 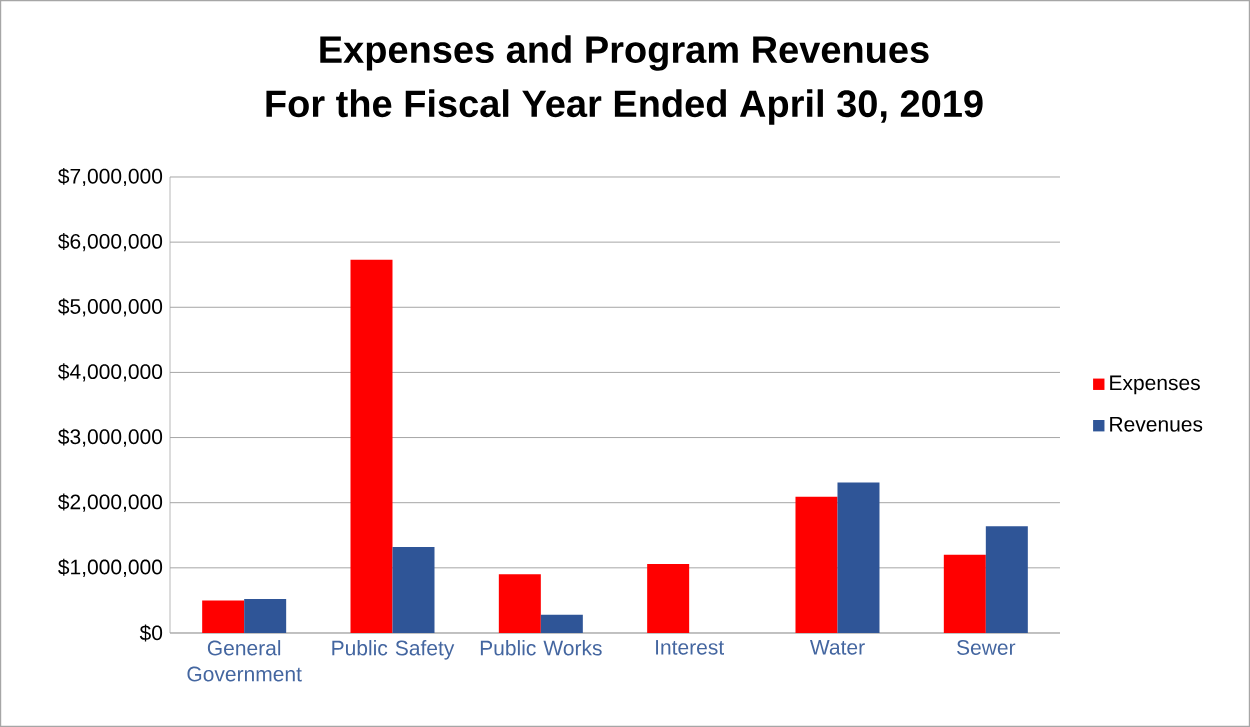 What do you see at coordinates (541, 648) in the screenshot?
I see `x-tick-label: Public Works` at bounding box center [541, 648].